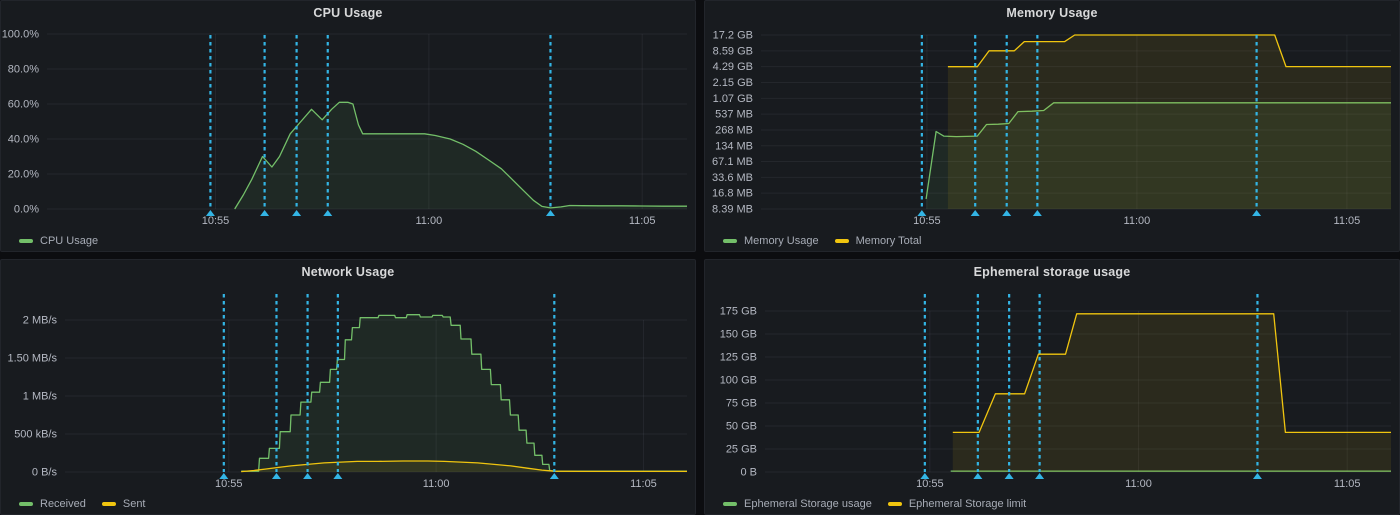  What do you see at coordinates (26, 210) in the screenshot?
I see `y-axis-label: 0.0%` at bounding box center [26, 210].